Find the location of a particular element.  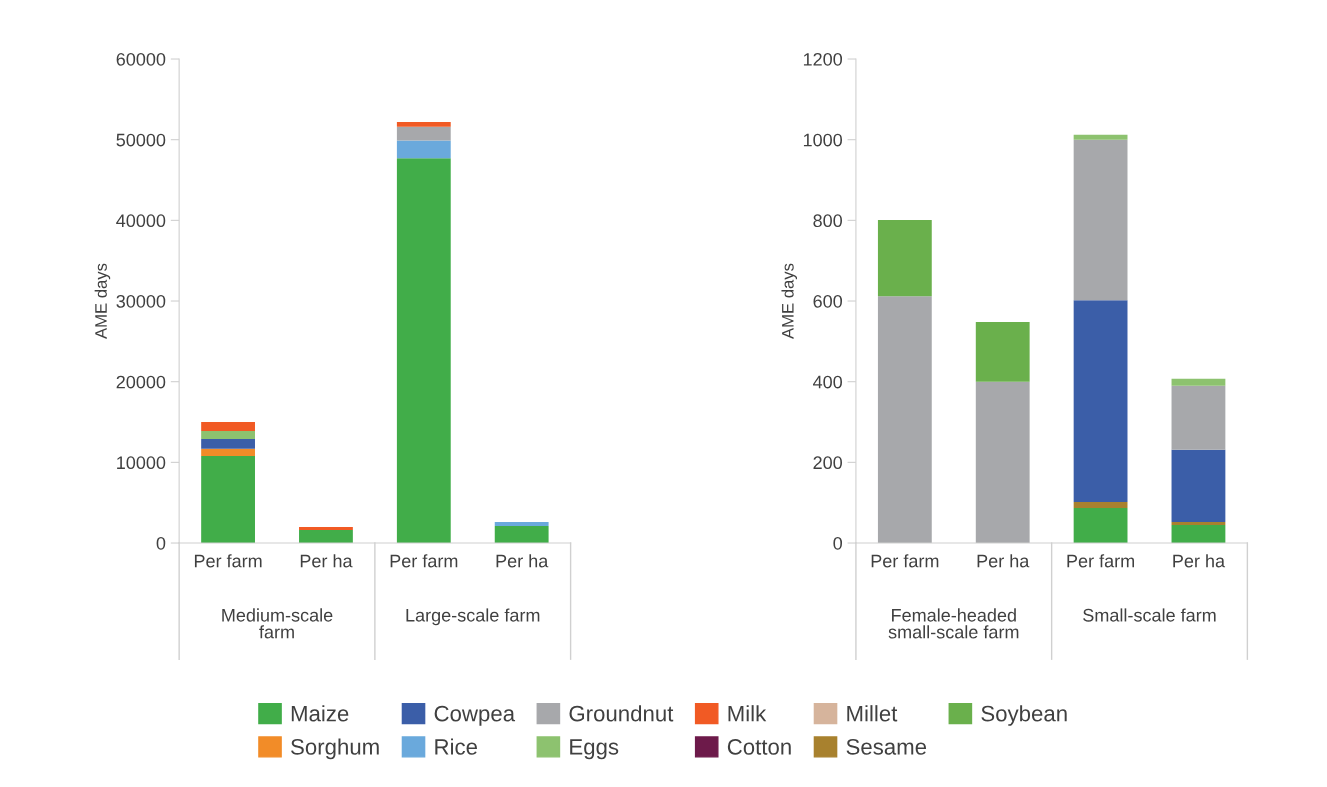

legend-label: Rice is located at coordinates (456, 746).